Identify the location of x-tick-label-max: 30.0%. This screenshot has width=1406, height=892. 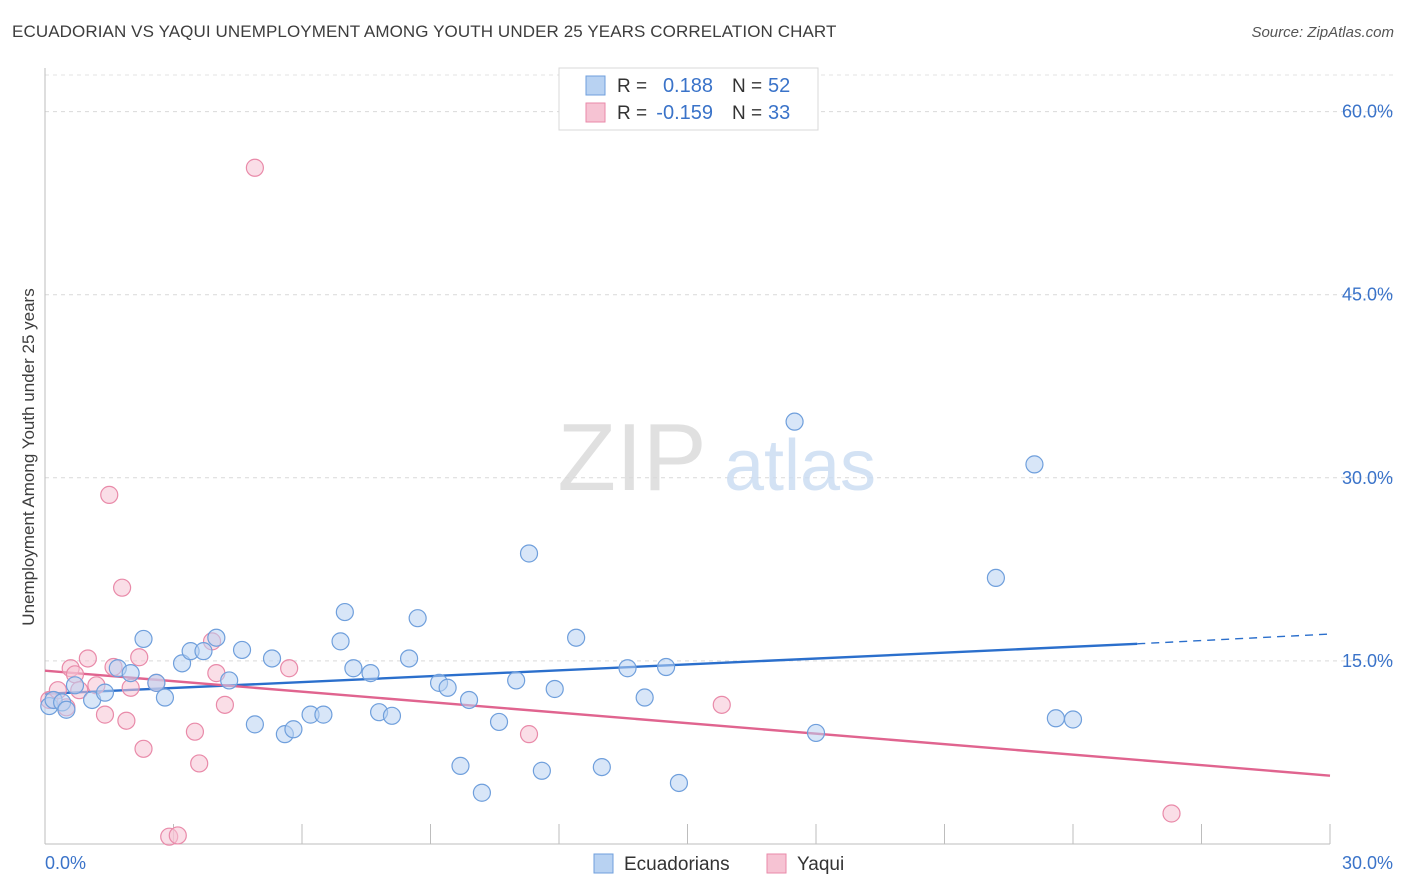
(1367, 863).